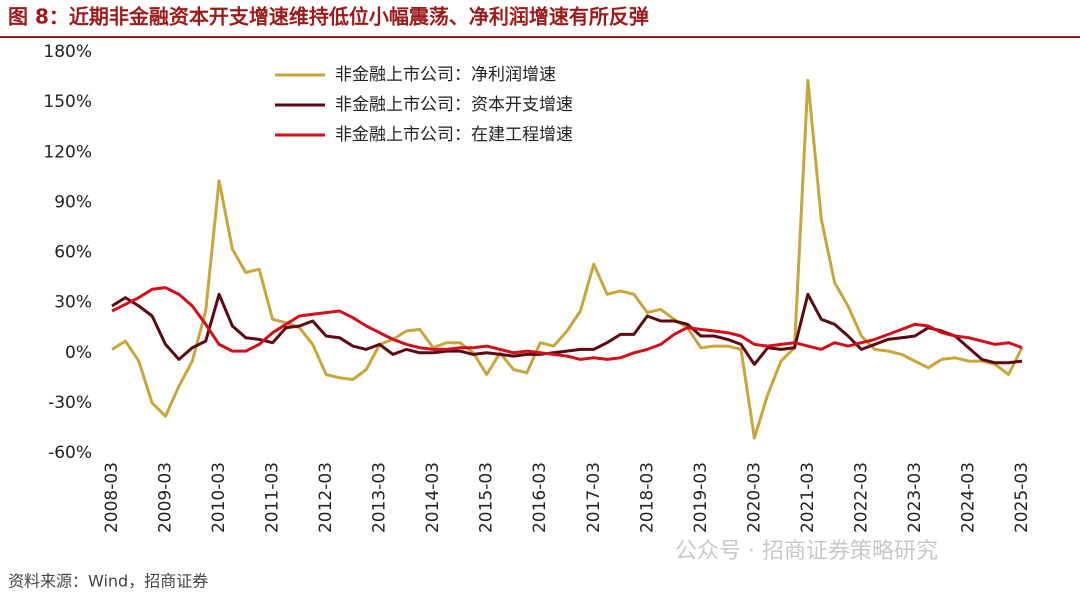 The width and height of the screenshot is (1080, 597). I want to click on x-tick-label: 2014-03, so click(433, 497).